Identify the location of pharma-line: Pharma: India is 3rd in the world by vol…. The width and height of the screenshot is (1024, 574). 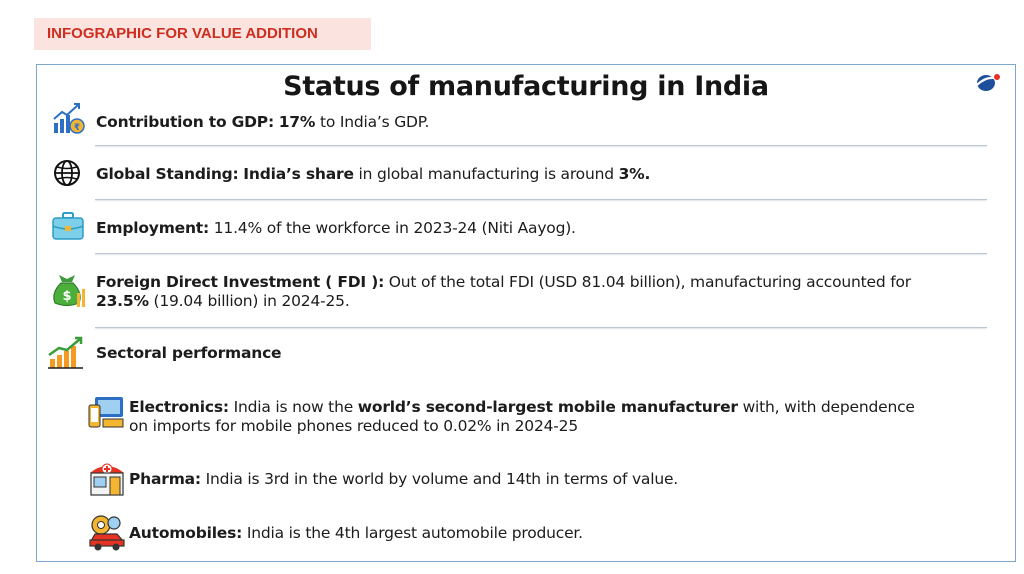
(404, 479).